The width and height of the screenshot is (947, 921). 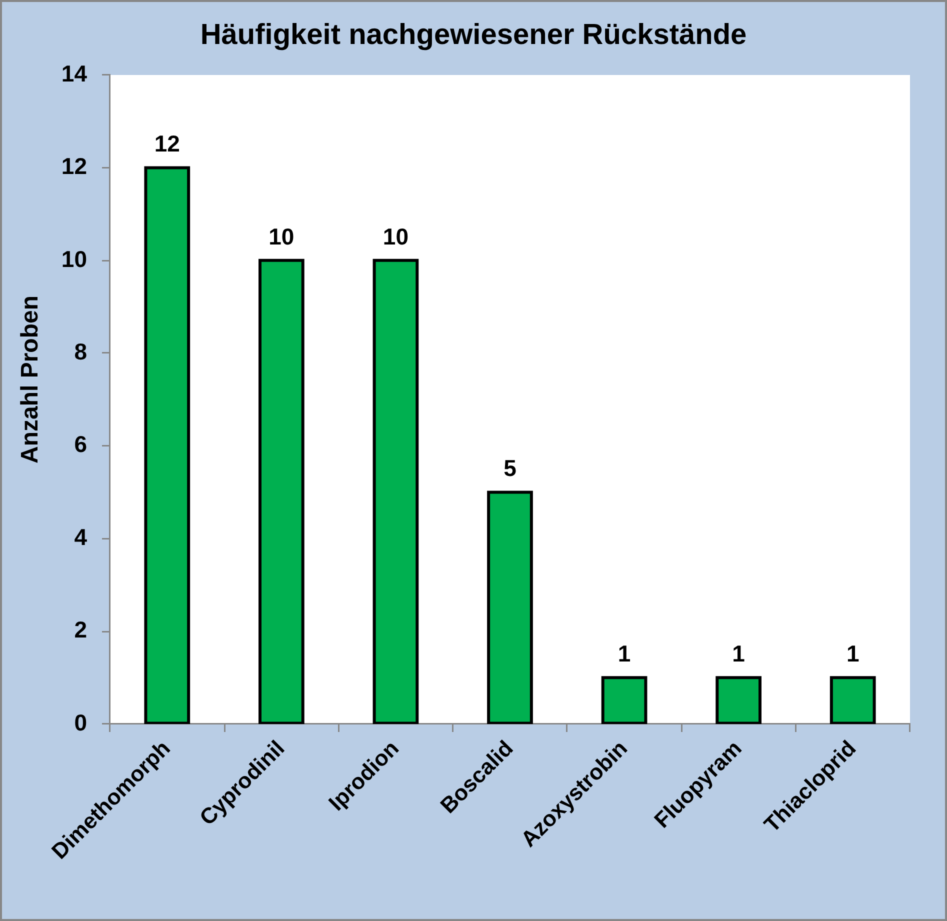 I want to click on y-tick-label: 6, so click(x=80, y=444).